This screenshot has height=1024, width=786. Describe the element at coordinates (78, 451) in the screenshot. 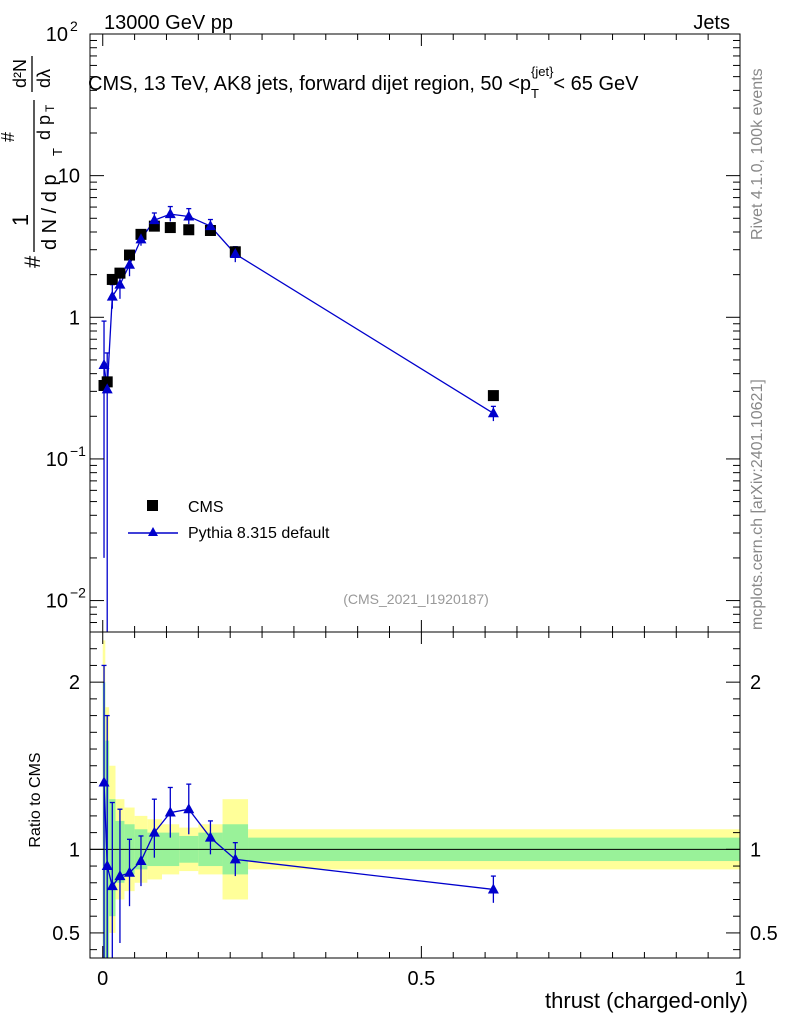

I see `main-y-tick-exponent: −1` at that location.